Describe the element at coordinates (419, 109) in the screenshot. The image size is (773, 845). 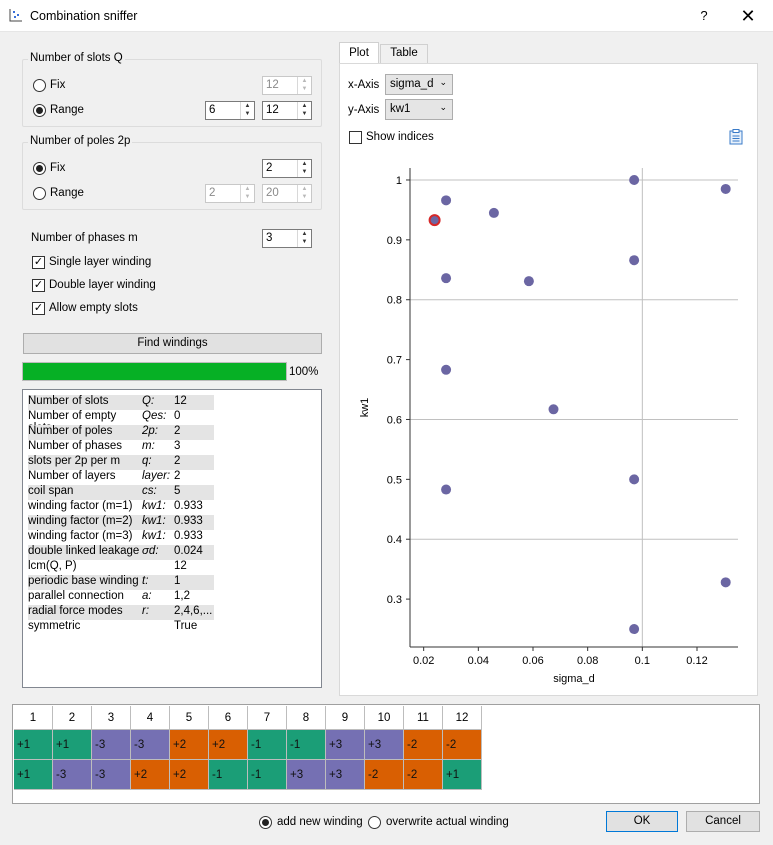
I see `y-axis-combo: kw1 ⌄` at that location.